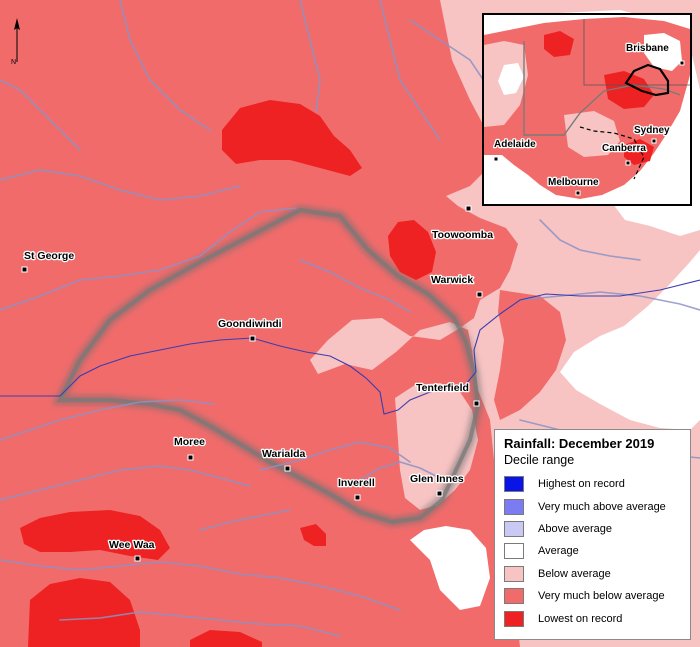 This screenshot has width=700, height=647. Describe the element at coordinates (442, 388) in the screenshot. I see `town-label: Tenterfield` at that location.